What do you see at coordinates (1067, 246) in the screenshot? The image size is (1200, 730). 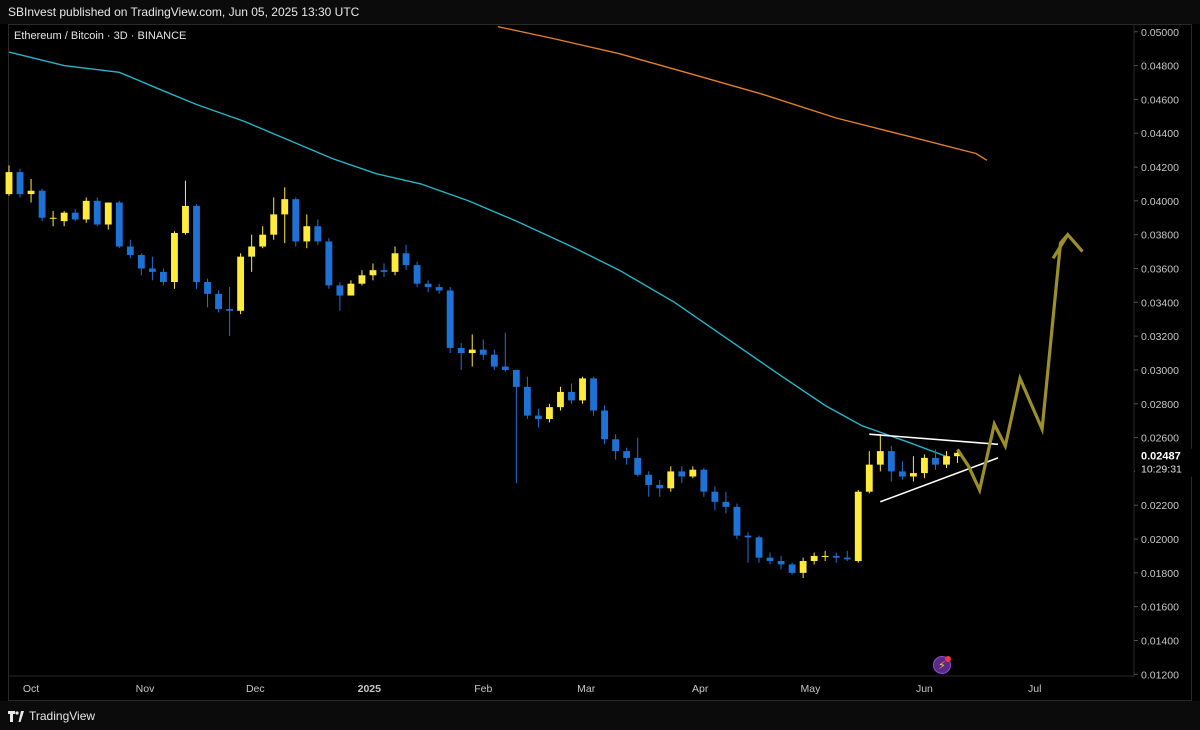 I see `projection-arrowhead` at bounding box center [1067, 246].